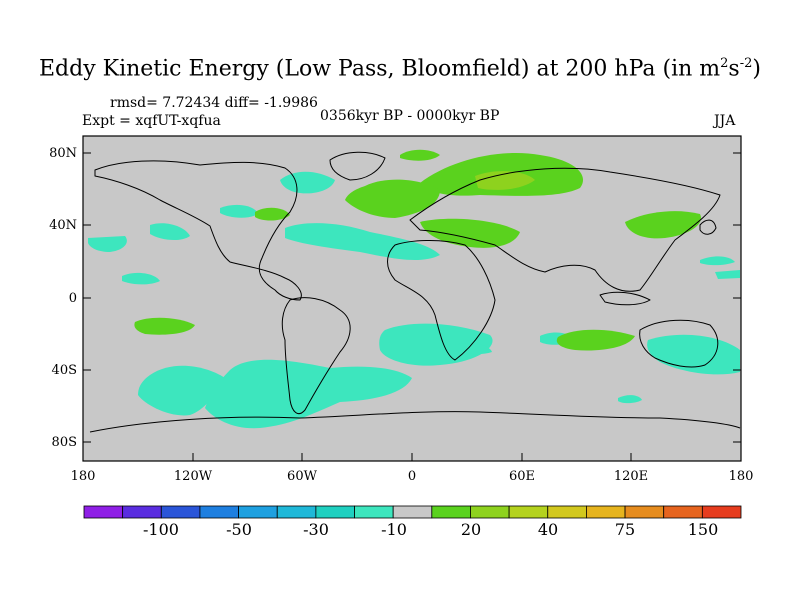  Describe the element at coordinates (522, 476) in the screenshot. I see `x-tick-label: 60E` at that location.